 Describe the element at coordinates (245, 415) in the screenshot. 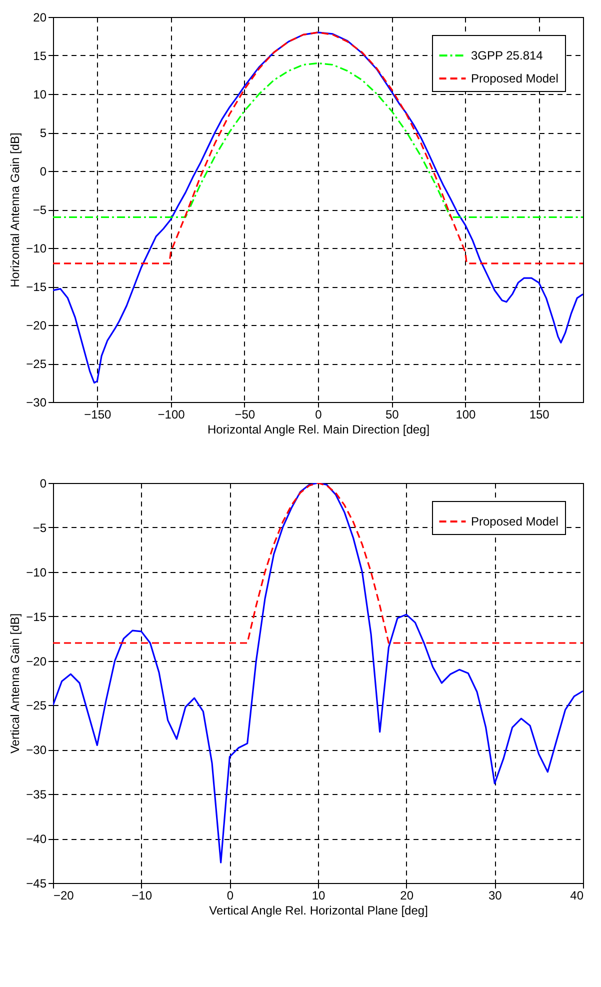

I see `x-tick-label: −50` at that location.